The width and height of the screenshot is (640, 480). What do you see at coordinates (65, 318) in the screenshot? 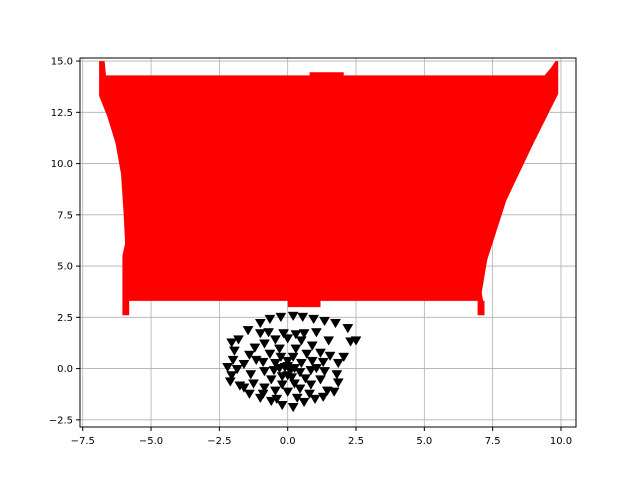
I see `y-tick-label: 2.5` at bounding box center [65, 318].